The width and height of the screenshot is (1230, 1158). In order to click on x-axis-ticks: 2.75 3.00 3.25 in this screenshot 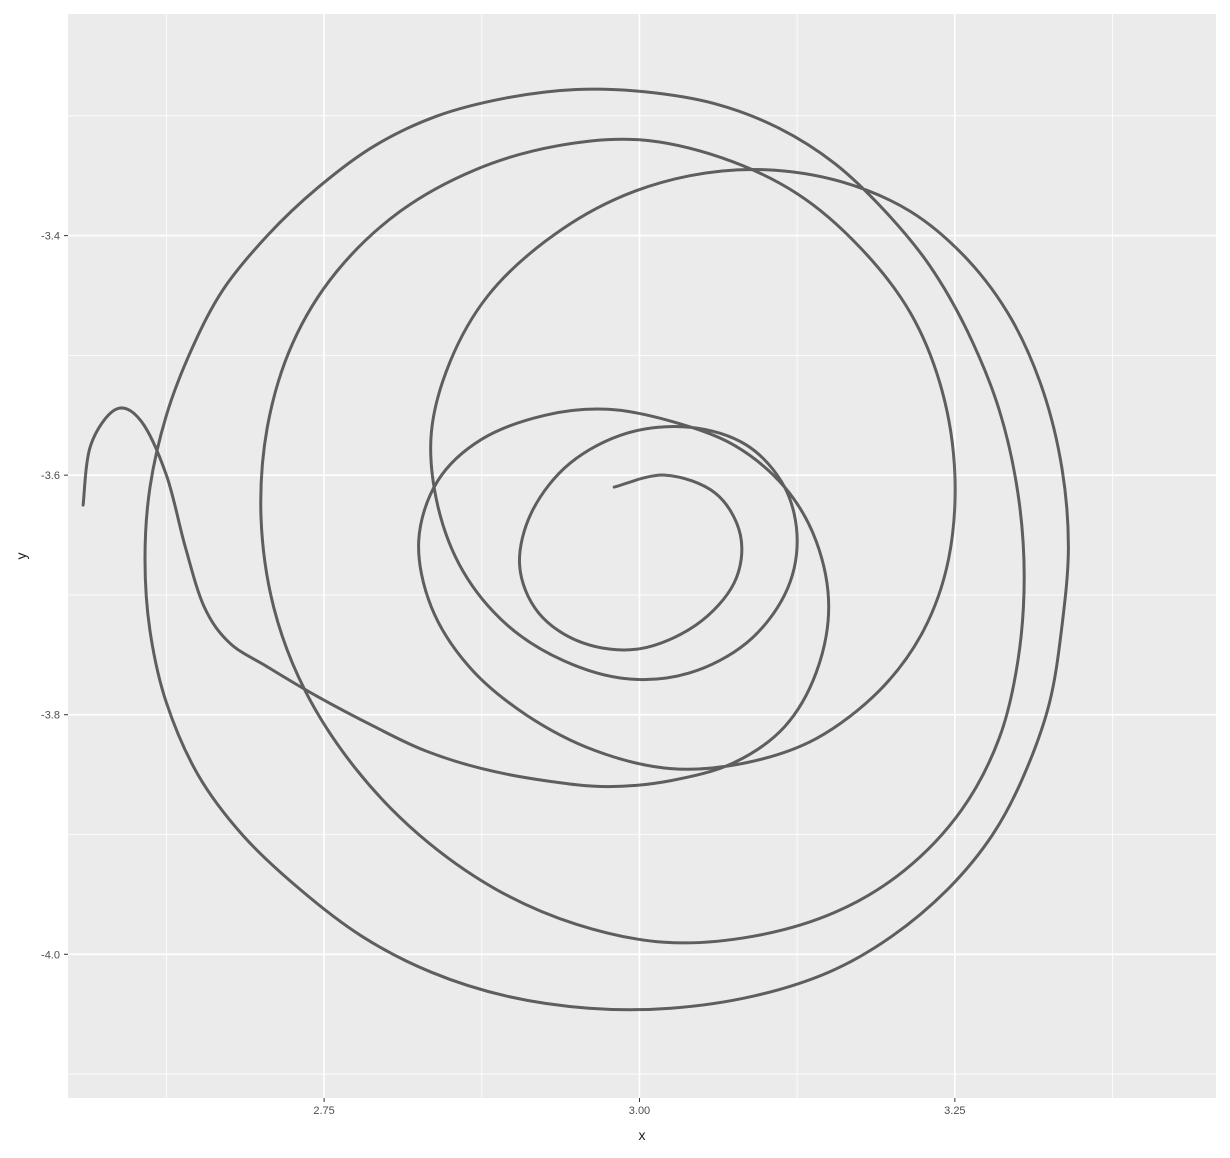, I will do `click(639, 1107)`.